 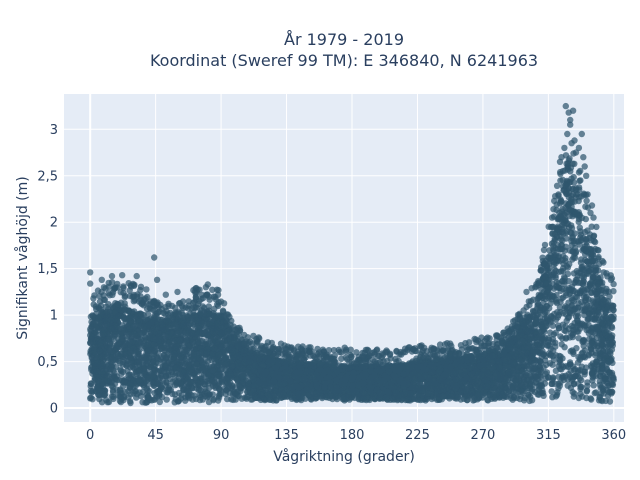 What do you see at coordinates (344, 39) in the screenshot?
I see `chart-title: År 1979 - 2019` at bounding box center [344, 39].